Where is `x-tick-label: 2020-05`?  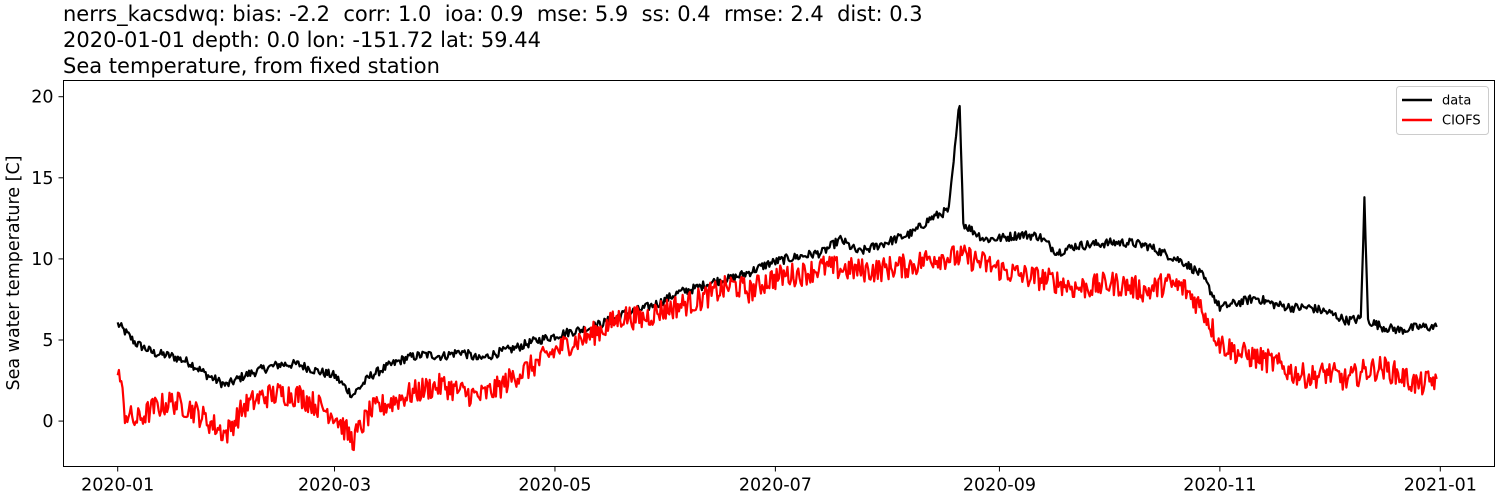 x-tick-label: 2020-05 is located at coordinates (554, 486).